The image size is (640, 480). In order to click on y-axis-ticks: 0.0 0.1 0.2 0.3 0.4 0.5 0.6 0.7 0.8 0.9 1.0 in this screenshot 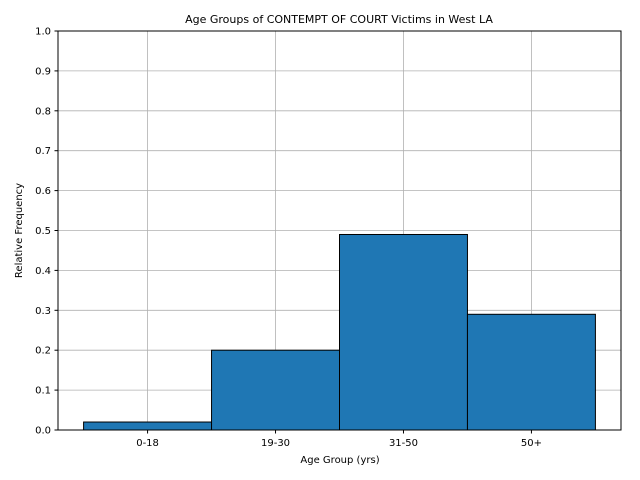, I will do `click(46, 232)`.